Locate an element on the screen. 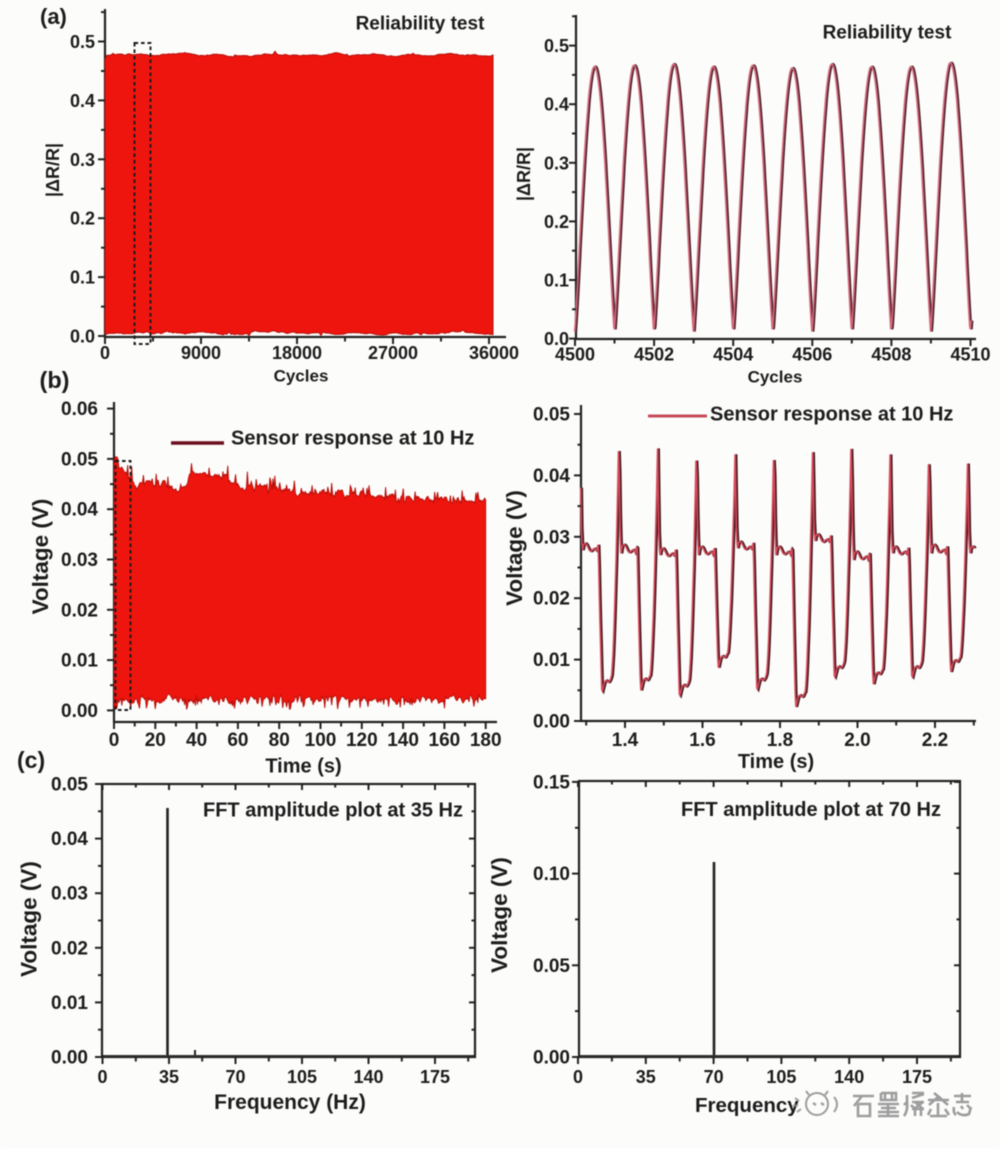  svg-text: Frequency is located at coordinates (747, 1105).